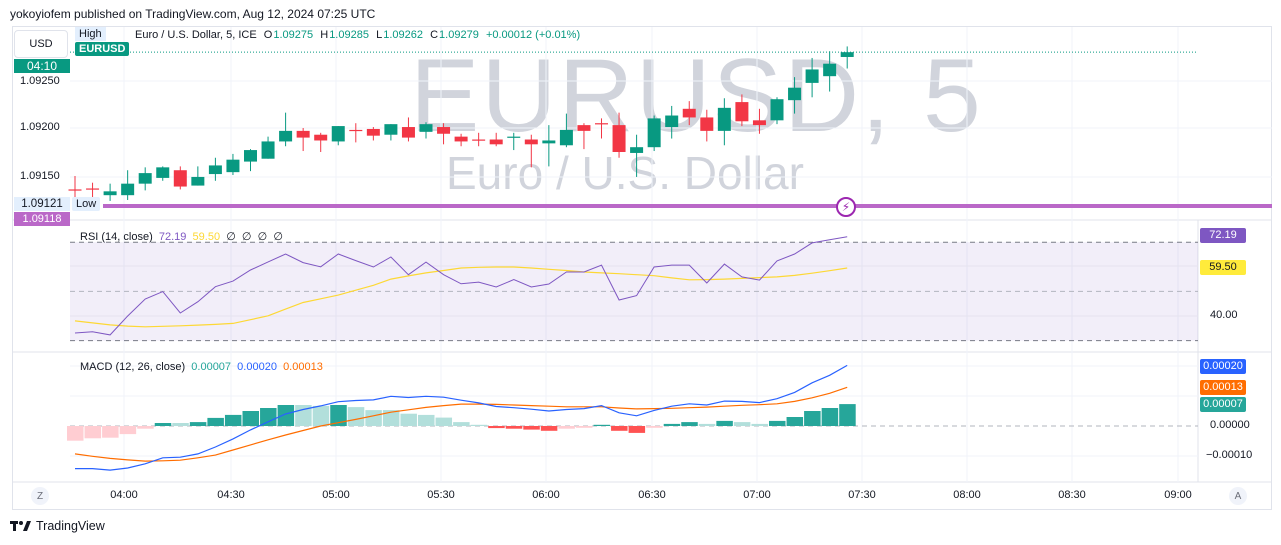 This screenshot has width=1281, height=545. I want to click on time-label: 09:00, so click(1178, 495).